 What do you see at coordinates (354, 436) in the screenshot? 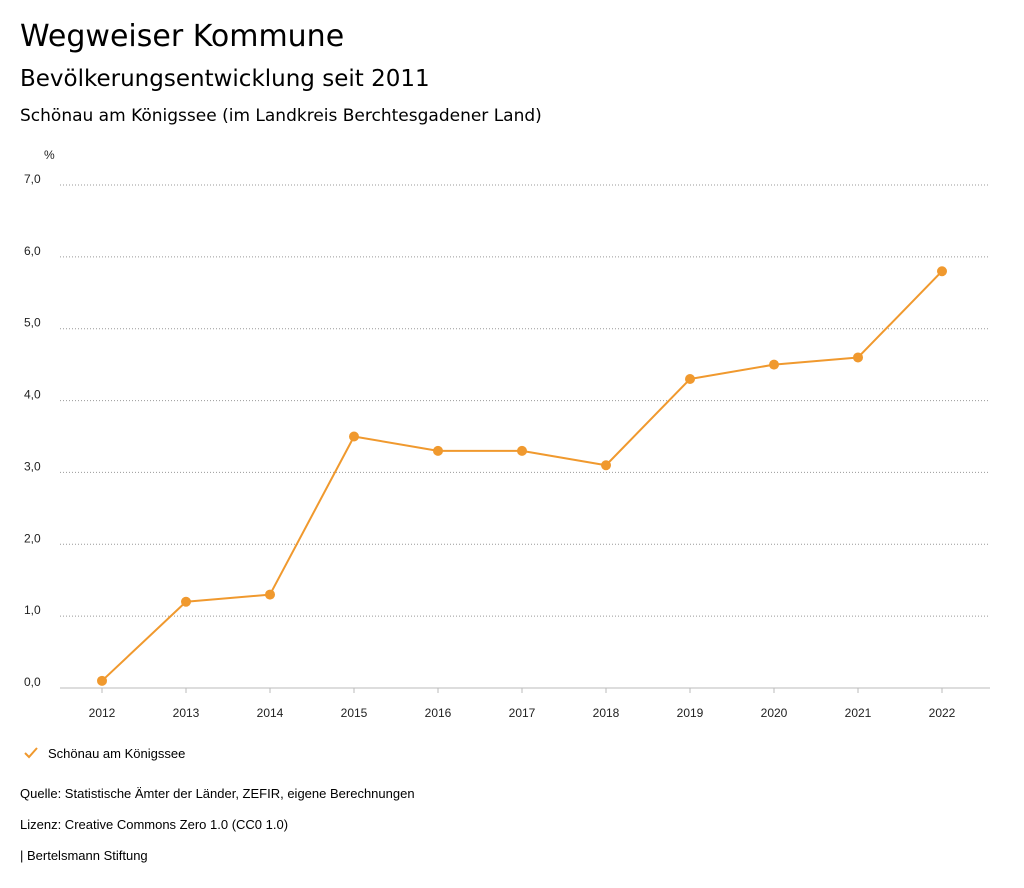
I see `data-point-2015` at bounding box center [354, 436].